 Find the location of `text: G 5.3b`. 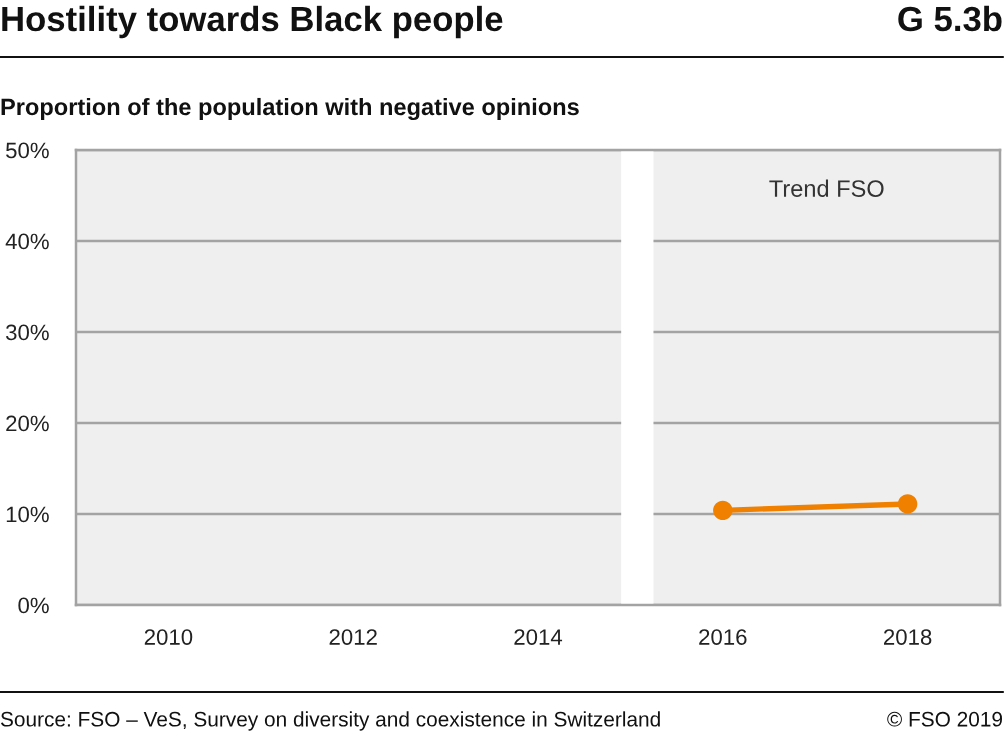

text: G 5.3b is located at coordinates (950, 18).